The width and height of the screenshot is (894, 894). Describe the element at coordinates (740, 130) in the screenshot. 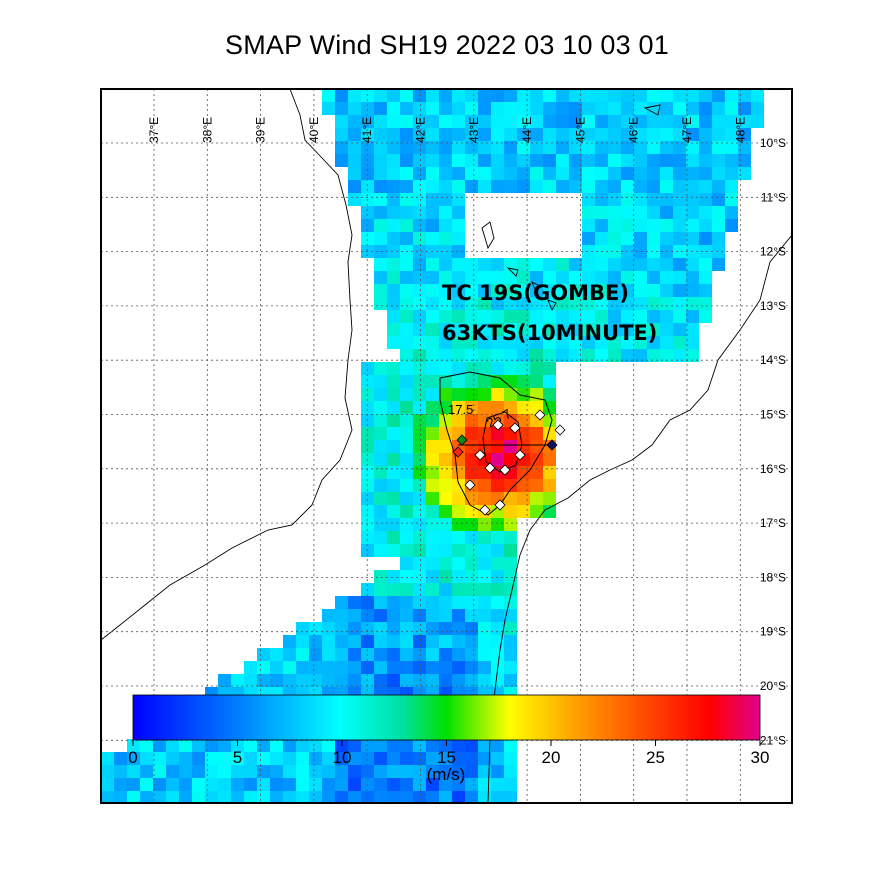

I see `longitude-label: 48°E` at that location.